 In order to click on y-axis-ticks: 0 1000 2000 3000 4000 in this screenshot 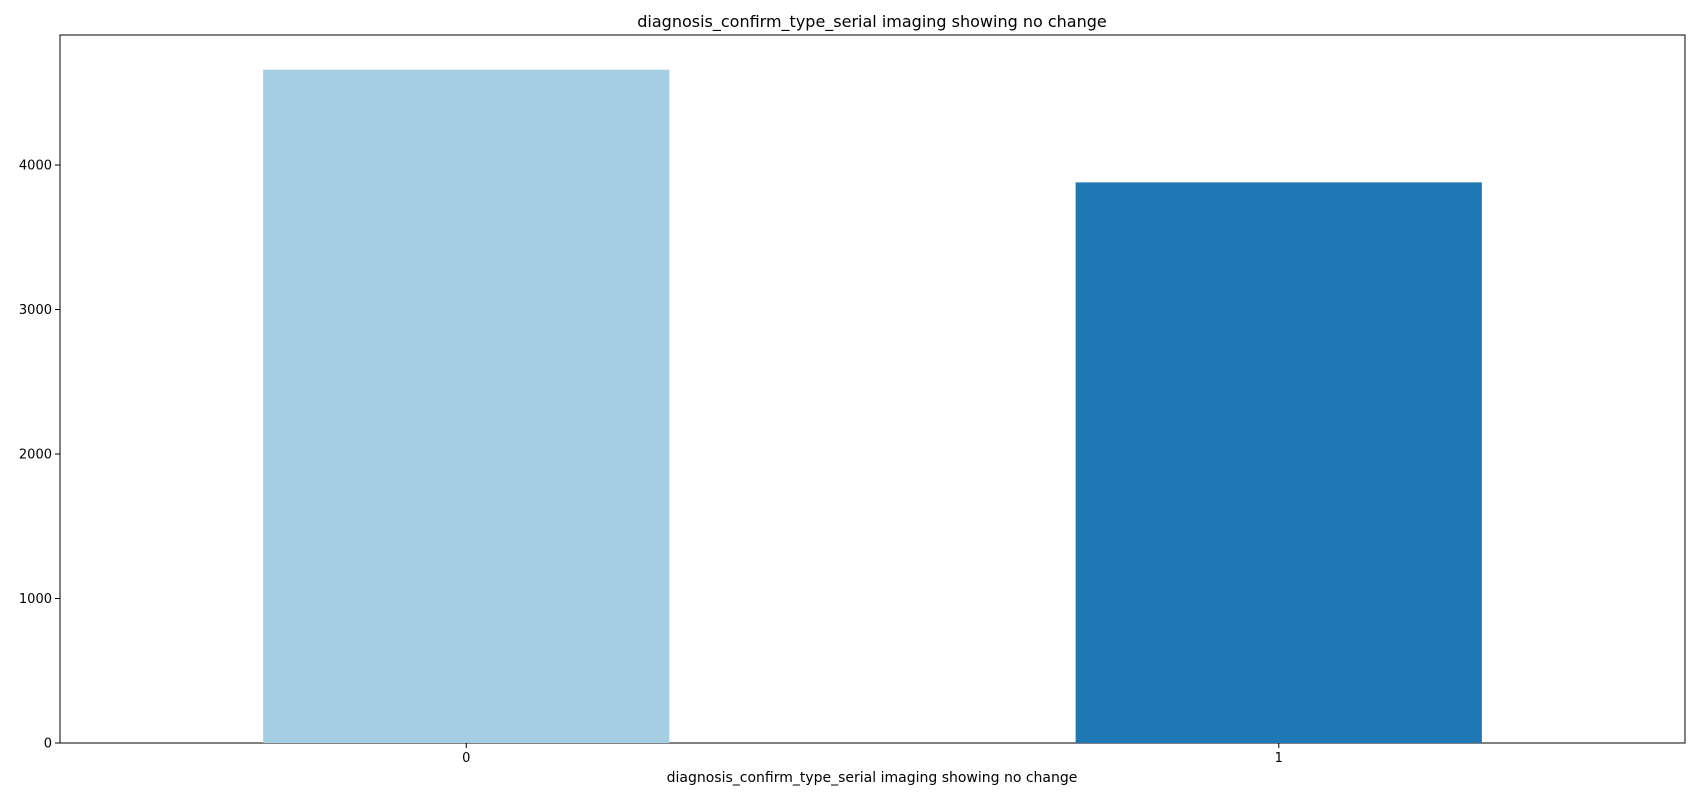, I will do `click(39, 455)`.